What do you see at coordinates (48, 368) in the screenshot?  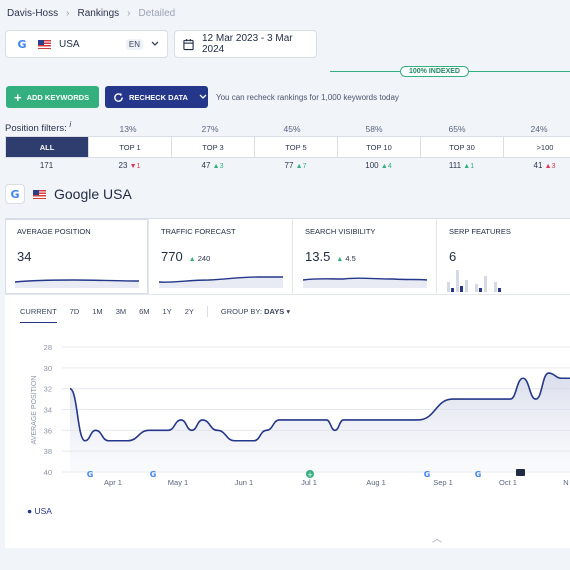 I see `y-tick-label: 30` at bounding box center [48, 368].